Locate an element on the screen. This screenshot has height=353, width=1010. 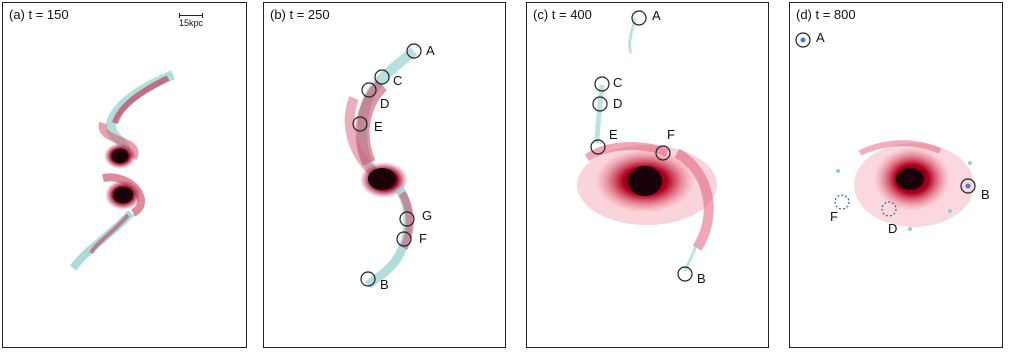
scale-bar-label: 15kpc is located at coordinates (191, 23).